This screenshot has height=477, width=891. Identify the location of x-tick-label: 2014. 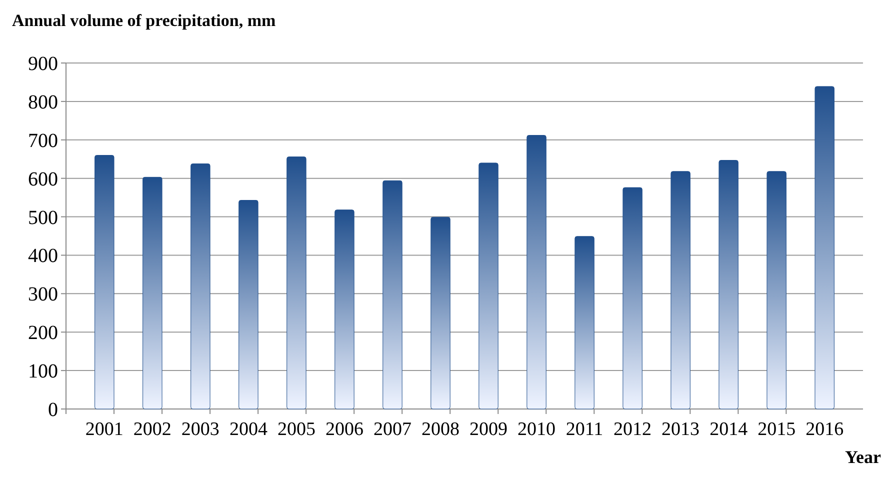
(729, 429).